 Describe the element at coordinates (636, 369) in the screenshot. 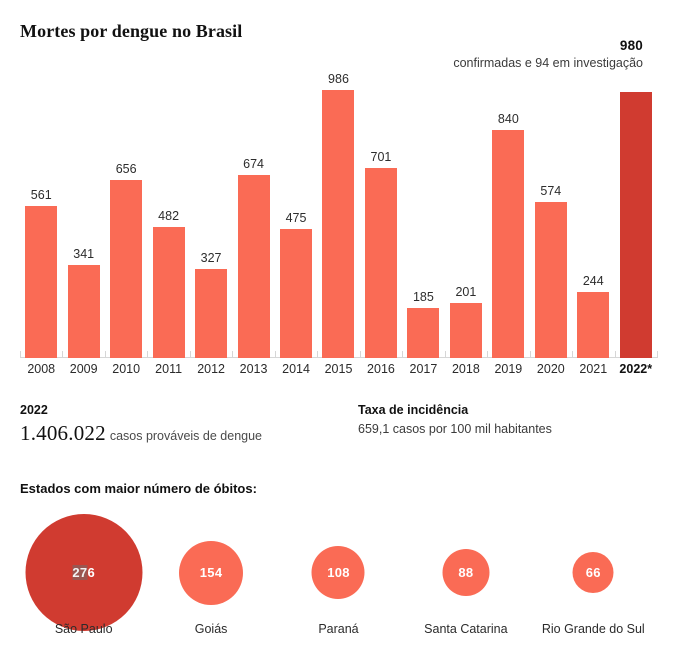

I see `x-axis-label-2022: 2022*` at that location.